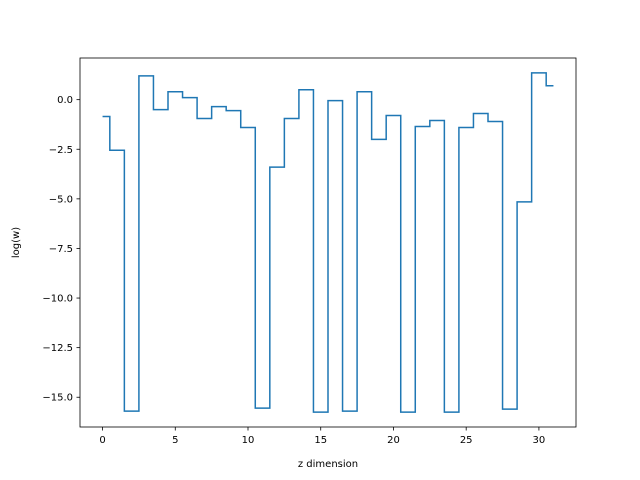 This screenshot has width=640, height=480. I want to click on x-tick-label: 30, so click(539, 440).